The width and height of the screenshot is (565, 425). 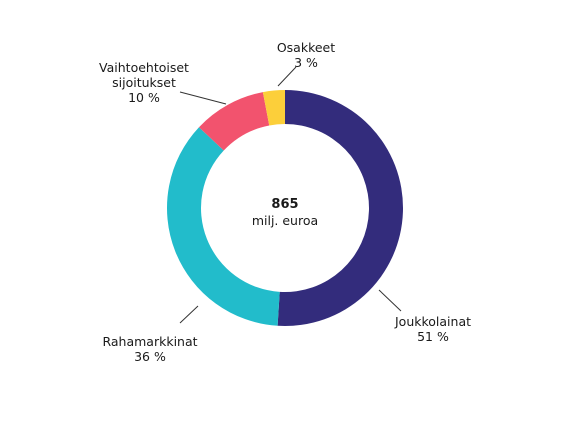 I want to click on slice-label-rahamarkkinat: Rahamarkkinat 36 %, so click(x=149, y=349).